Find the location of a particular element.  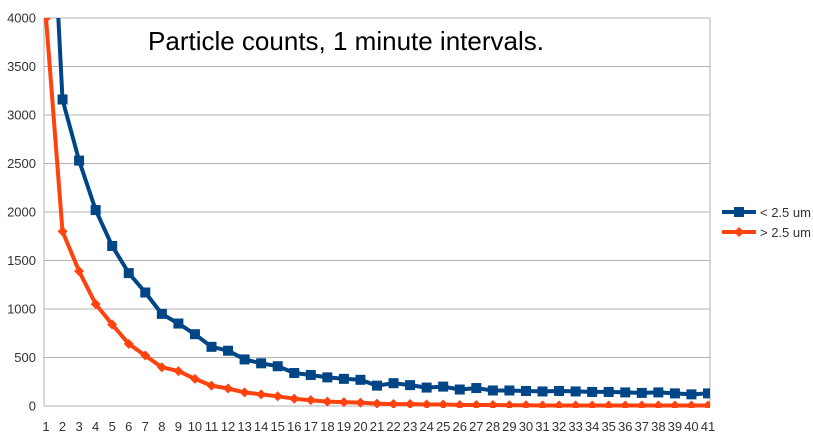

x-tick-label: 39 is located at coordinates (675, 426).